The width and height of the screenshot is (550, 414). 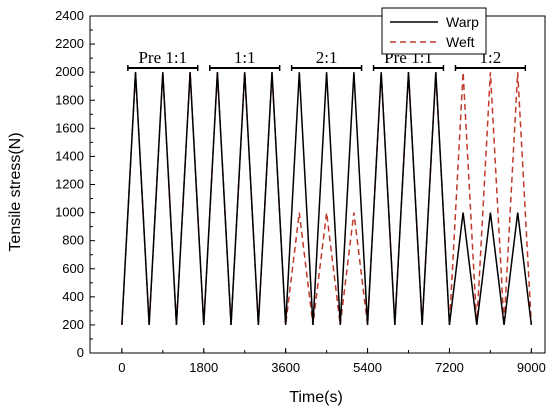 I want to click on legend-box, so click(x=434, y=31).